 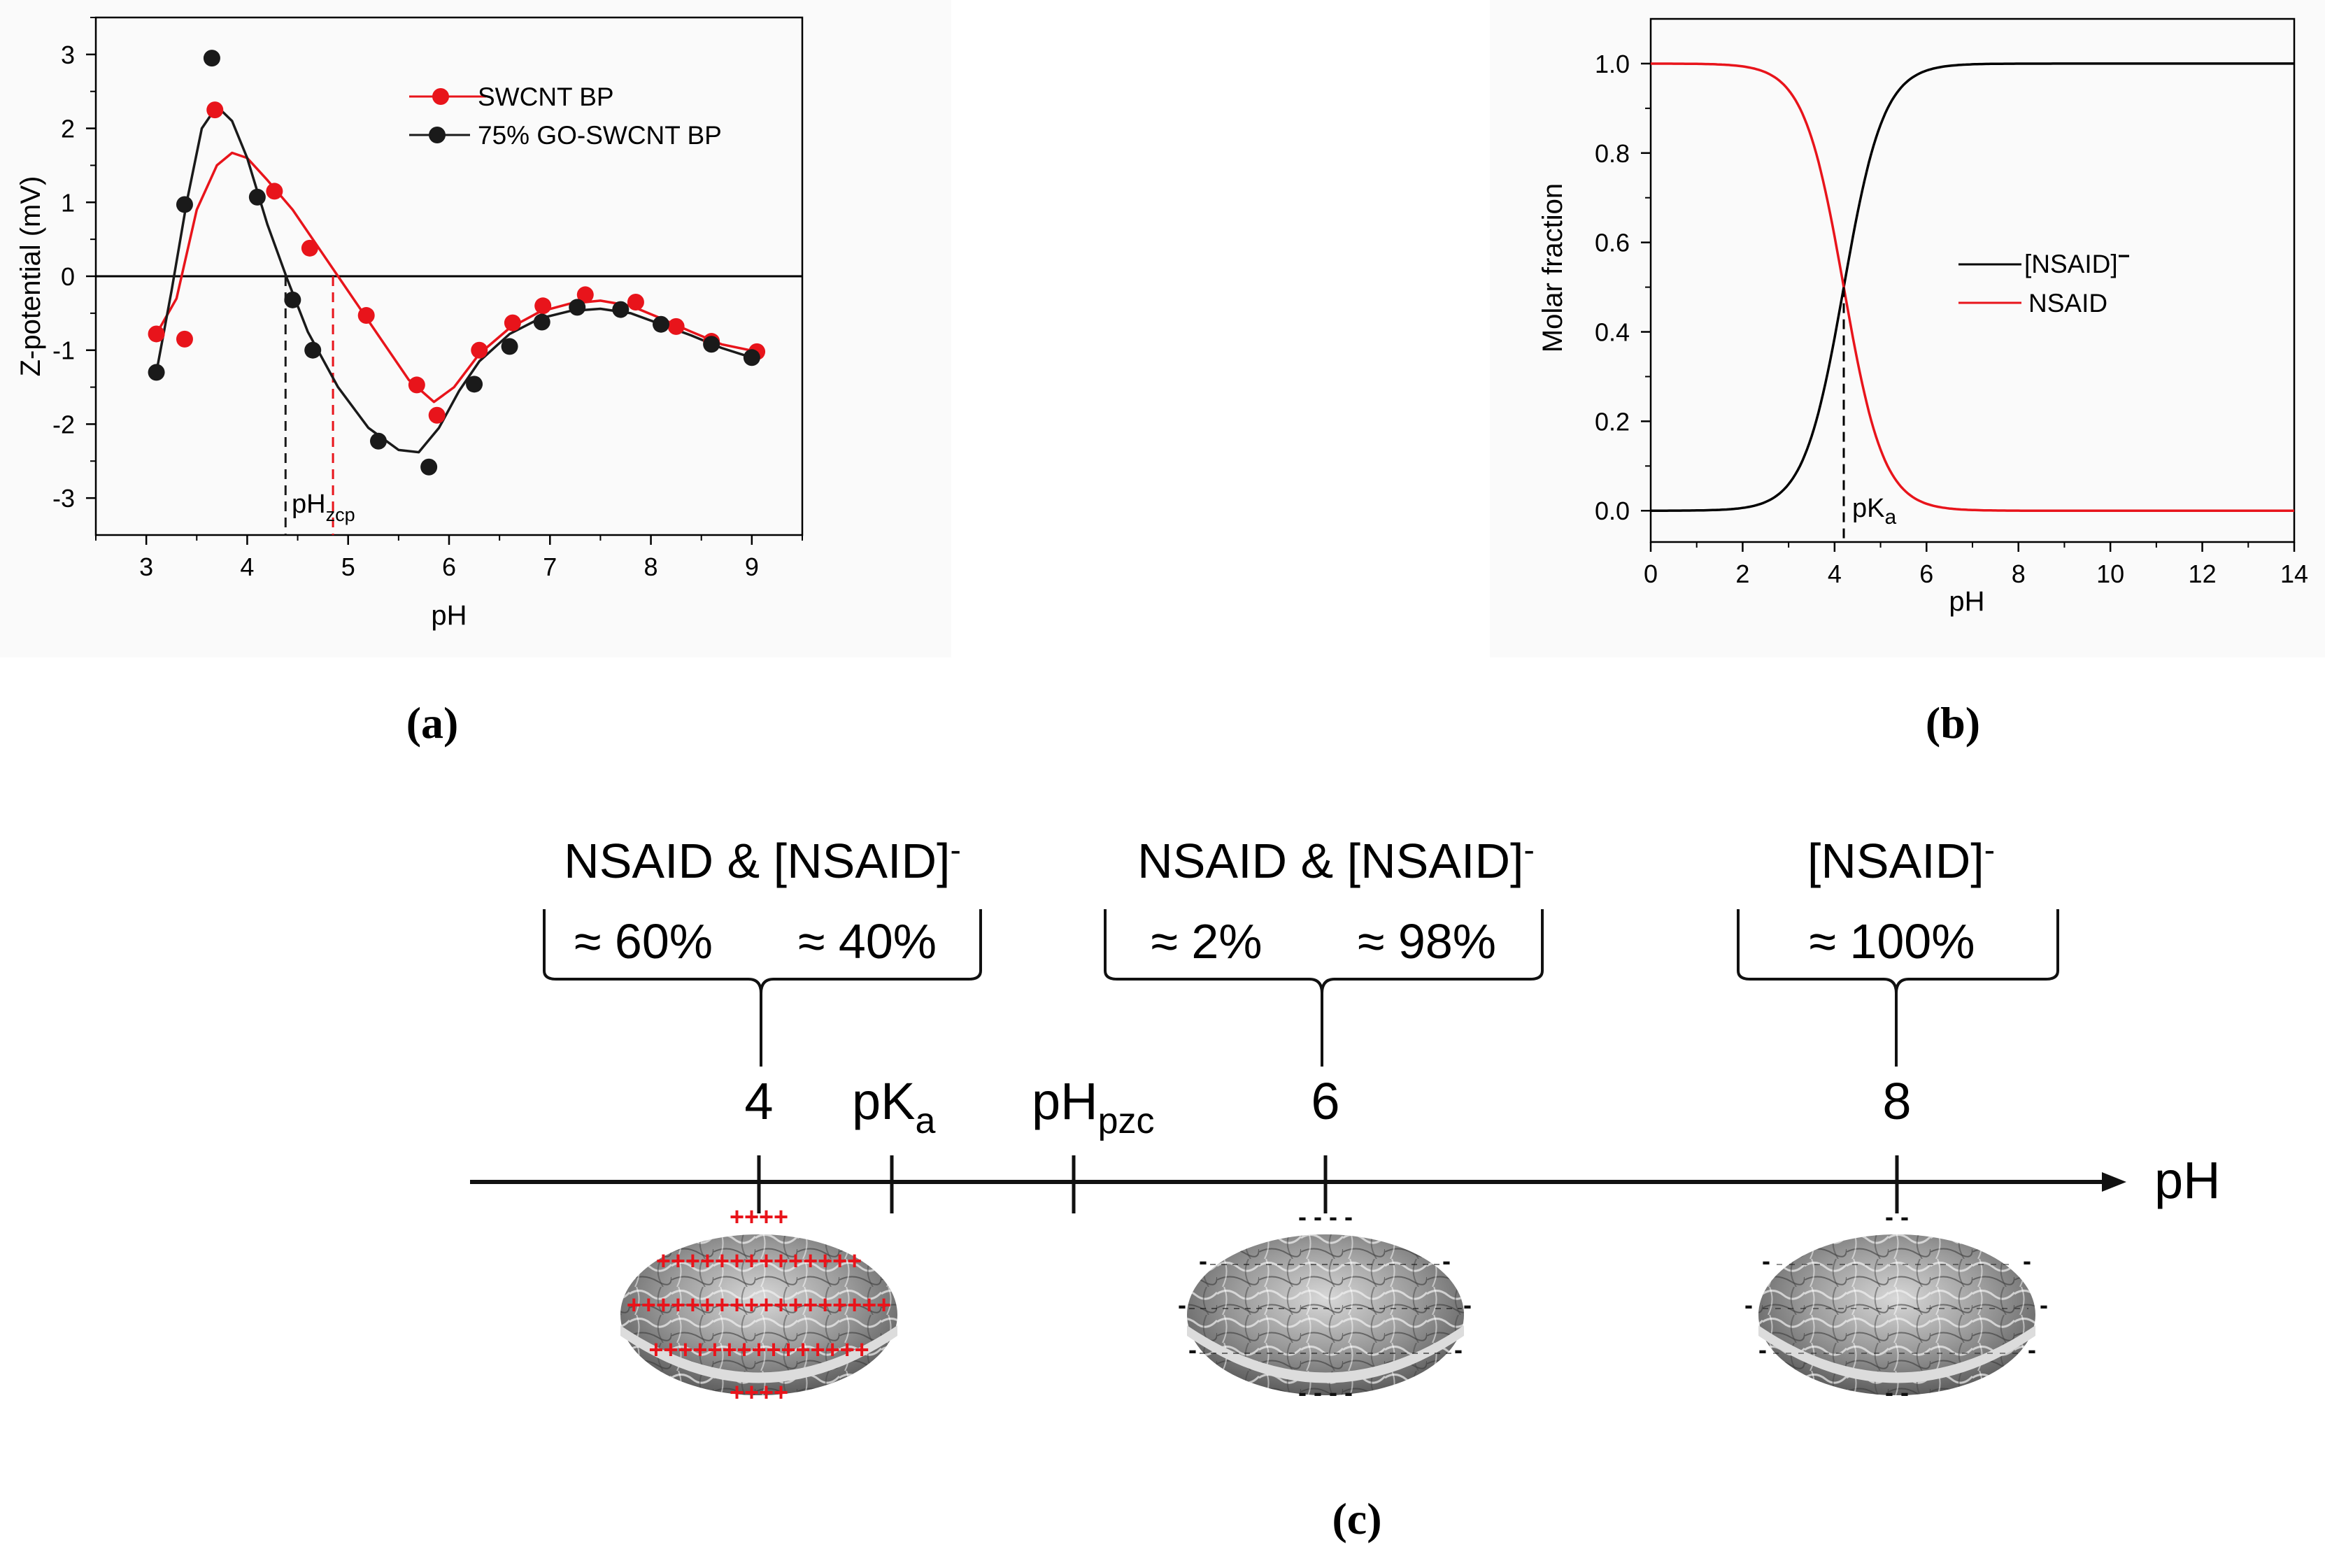 I want to click on tick-label-pka: pKa, so click(x=894, y=1106).